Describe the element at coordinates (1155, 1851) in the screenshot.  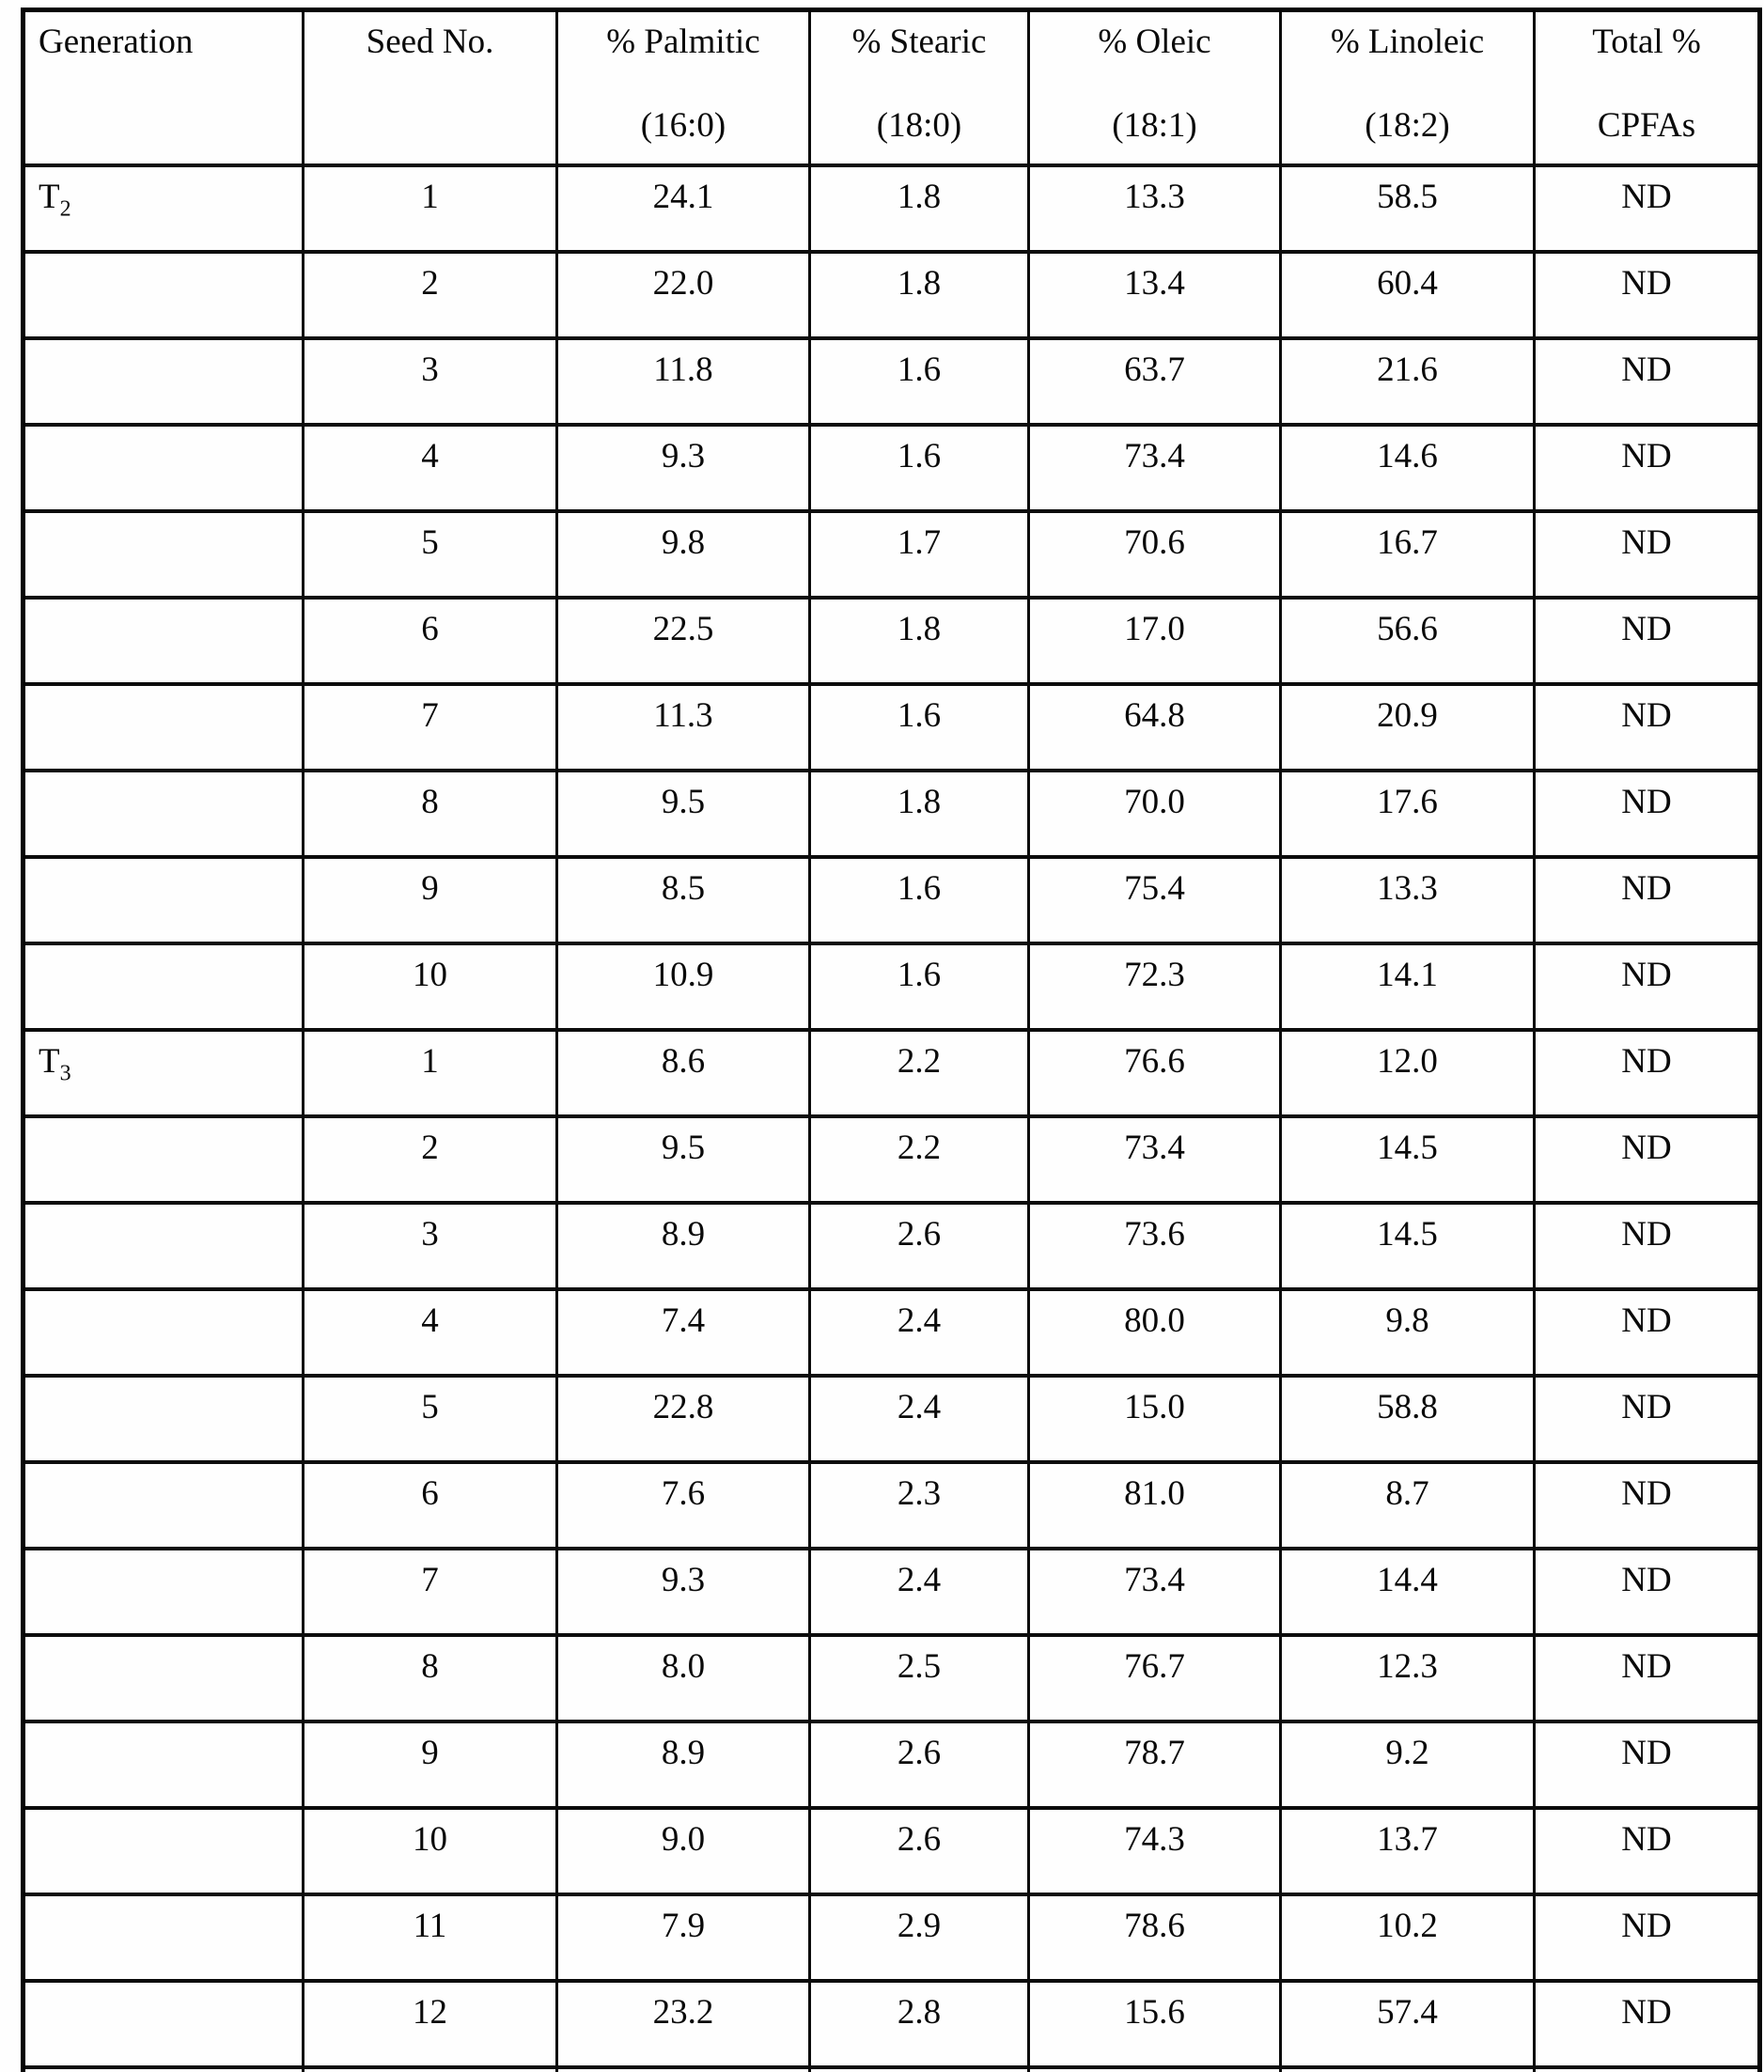
I see `oleic-cell: 74.3` at that location.